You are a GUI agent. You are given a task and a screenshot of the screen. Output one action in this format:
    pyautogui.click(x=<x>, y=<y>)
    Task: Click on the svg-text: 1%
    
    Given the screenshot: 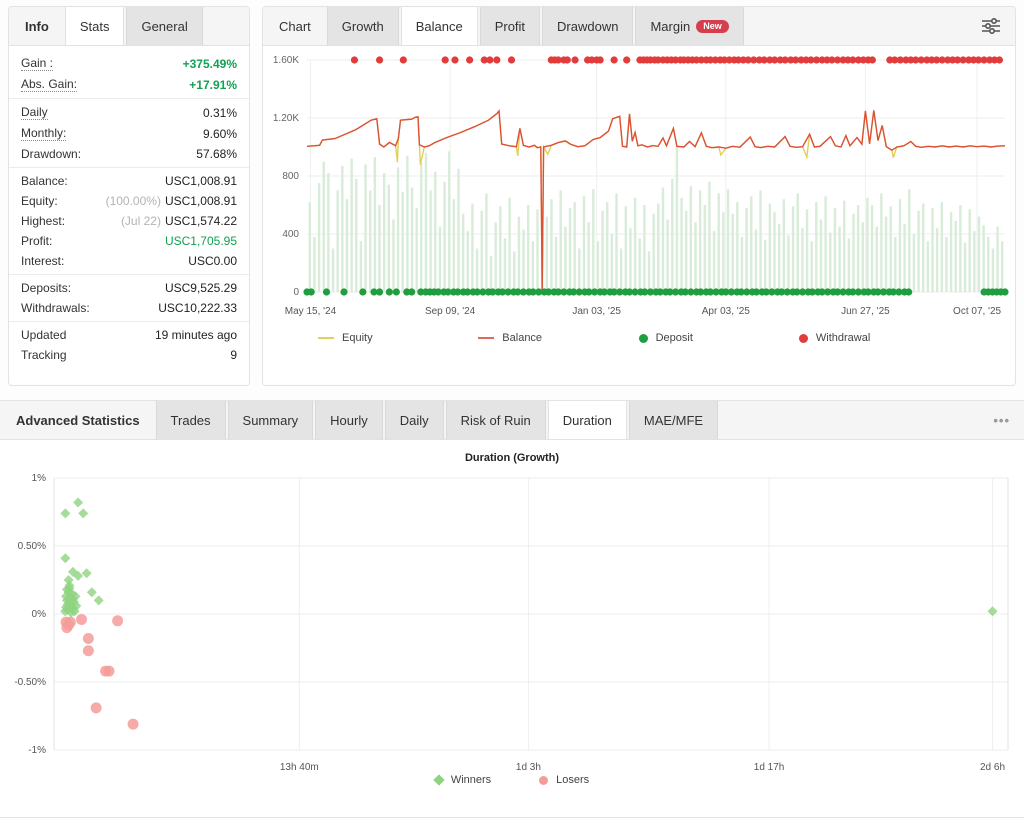 What is the action you would take?
    pyautogui.click(x=39, y=478)
    